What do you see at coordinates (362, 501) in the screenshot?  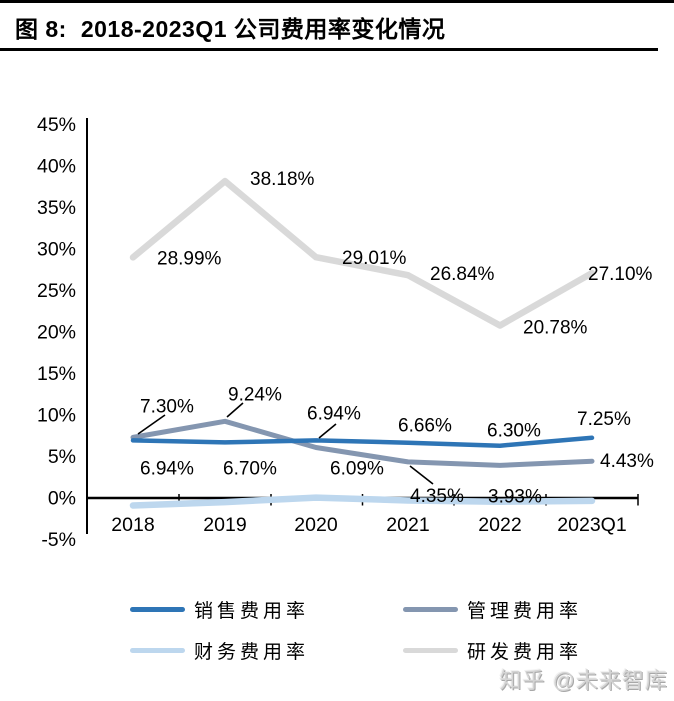 I see `finance-expense-line` at bounding box center [362, 501].